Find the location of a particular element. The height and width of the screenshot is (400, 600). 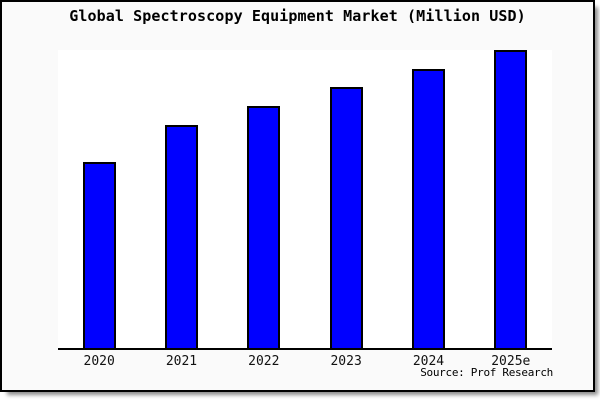

source-credit: Source: Prof Research is located at coordinates (486, 372).